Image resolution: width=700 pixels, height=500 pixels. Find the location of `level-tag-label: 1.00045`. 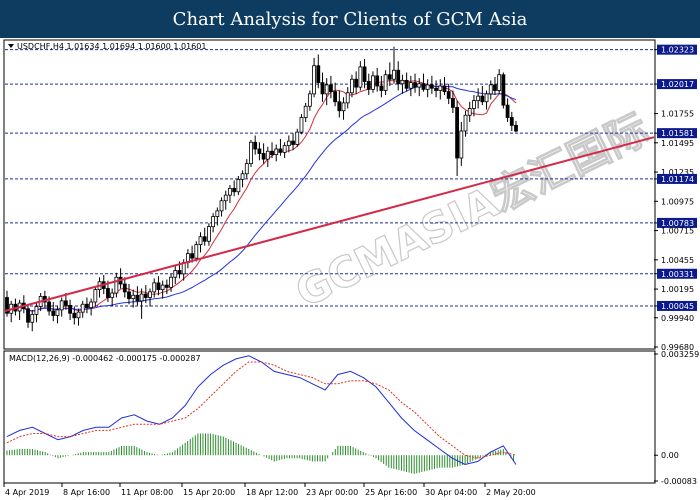

level-tag-label: 1.00045 is located at coordinates (677, 306).